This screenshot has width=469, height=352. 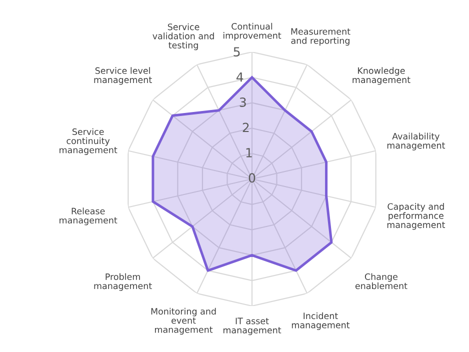 I want to click on y-tick-label: 3, so click(x=243, y=102).